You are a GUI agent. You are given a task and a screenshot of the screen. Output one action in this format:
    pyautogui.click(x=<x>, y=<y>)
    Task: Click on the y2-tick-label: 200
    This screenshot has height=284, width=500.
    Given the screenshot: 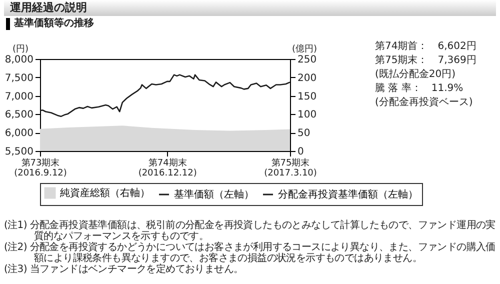 What is the action you would take?
    pyautogui.click(x=307, y=78)
    